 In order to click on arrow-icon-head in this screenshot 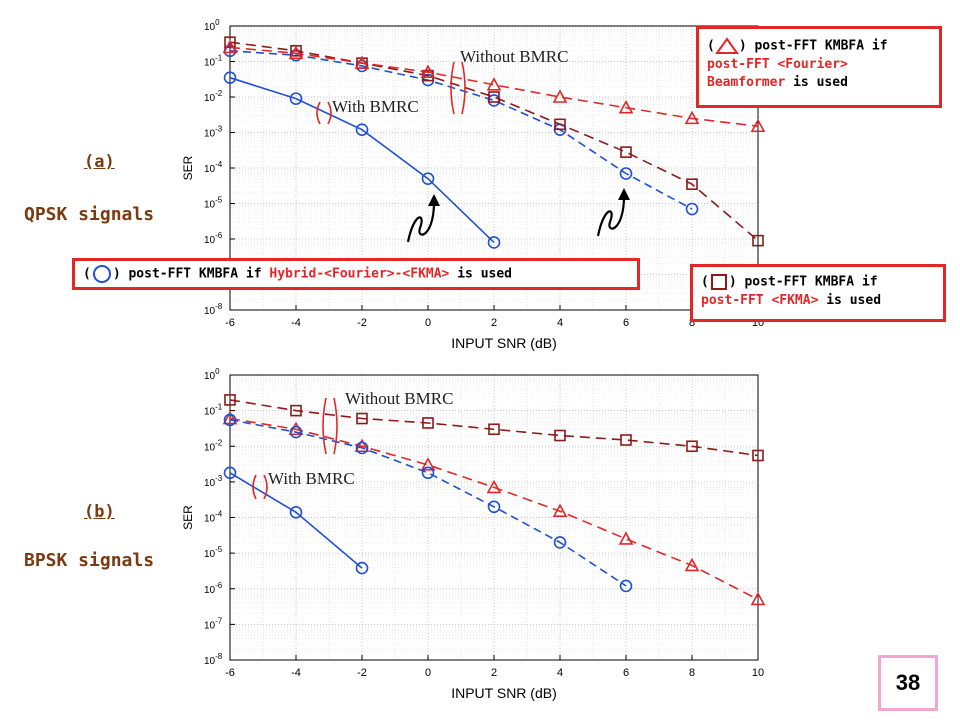, I will do `click(624, 194)`.